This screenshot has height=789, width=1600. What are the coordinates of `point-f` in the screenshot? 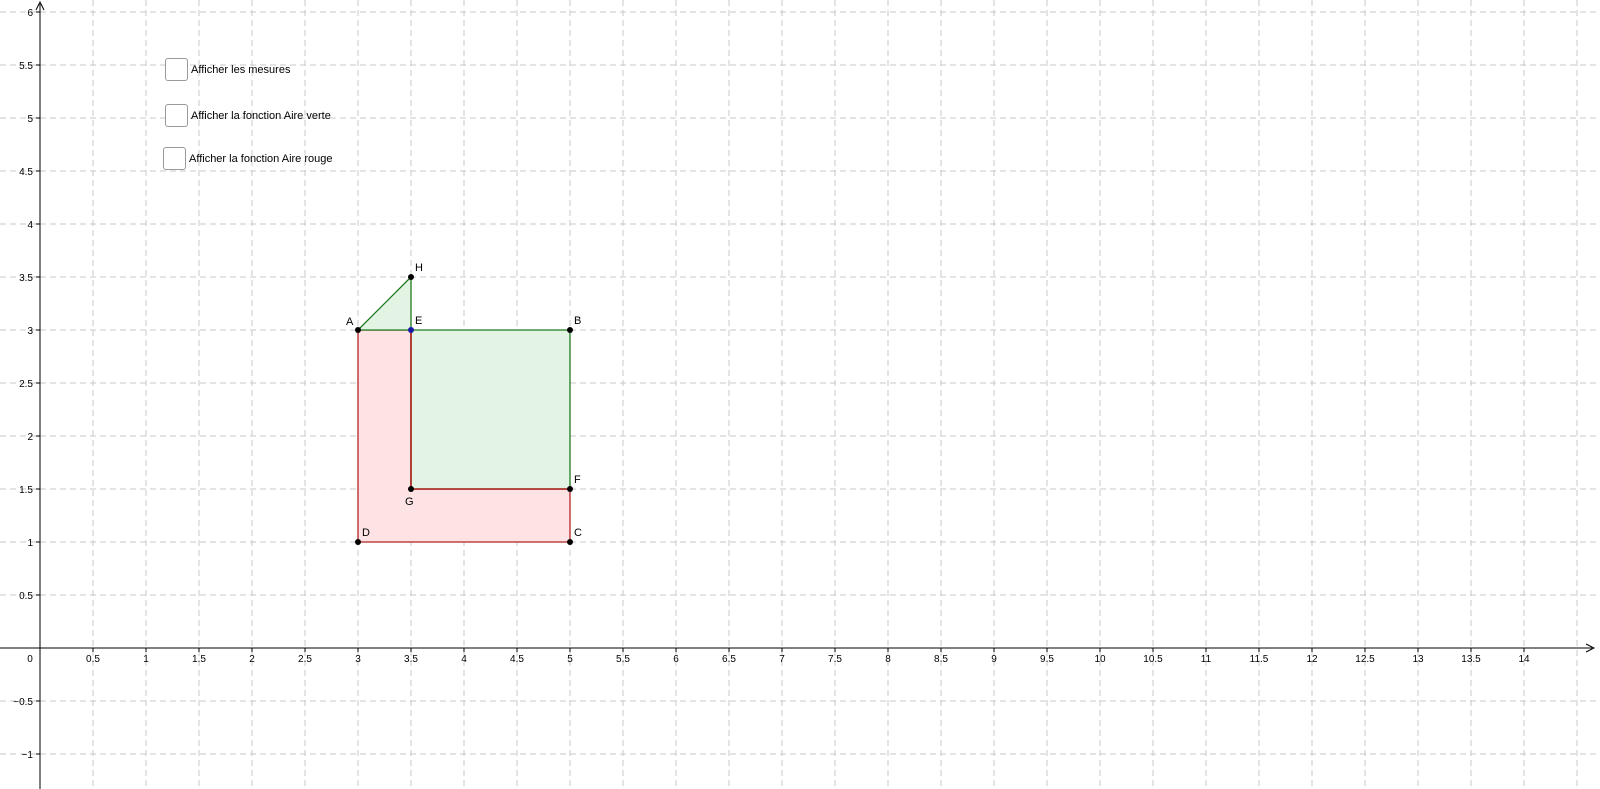 It's located at (570, 489).